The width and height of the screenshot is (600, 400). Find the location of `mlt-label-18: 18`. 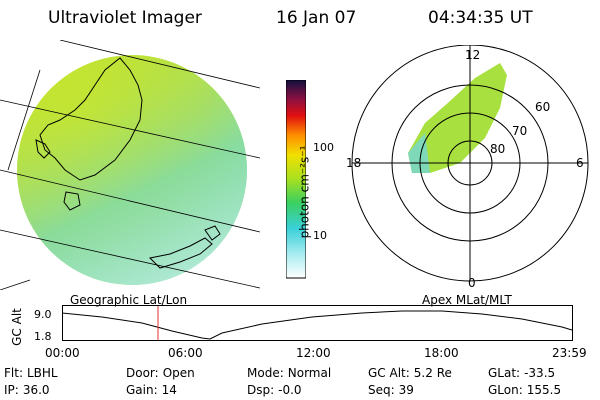

mlt-label-18: 18 is located at coordinates (353, 163).